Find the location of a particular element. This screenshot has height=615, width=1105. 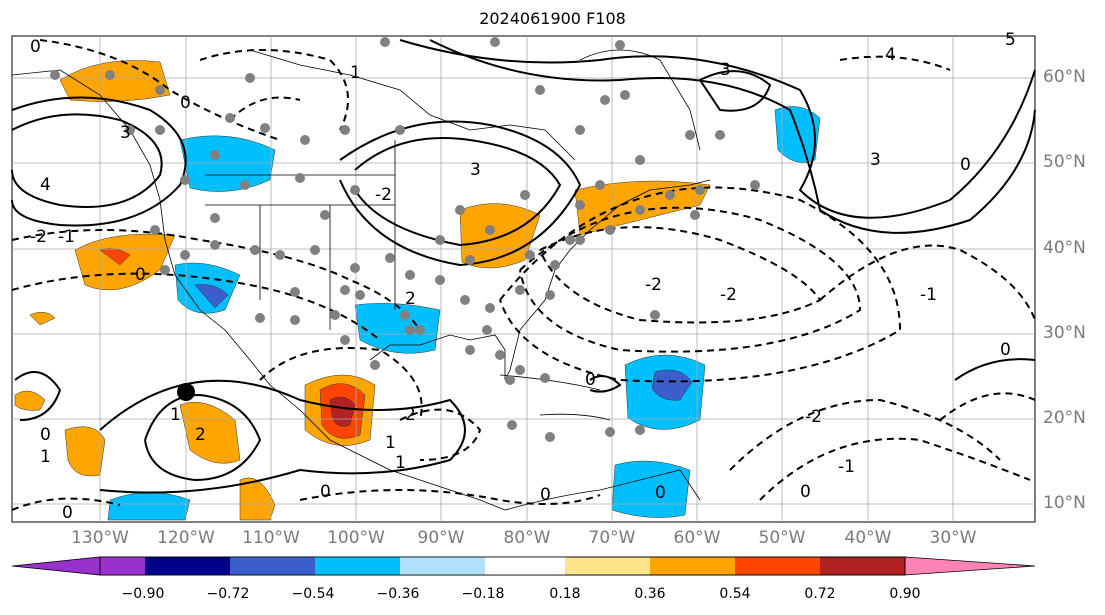

colorbar-tick: 0.90 is located at coordinates (905, 594).